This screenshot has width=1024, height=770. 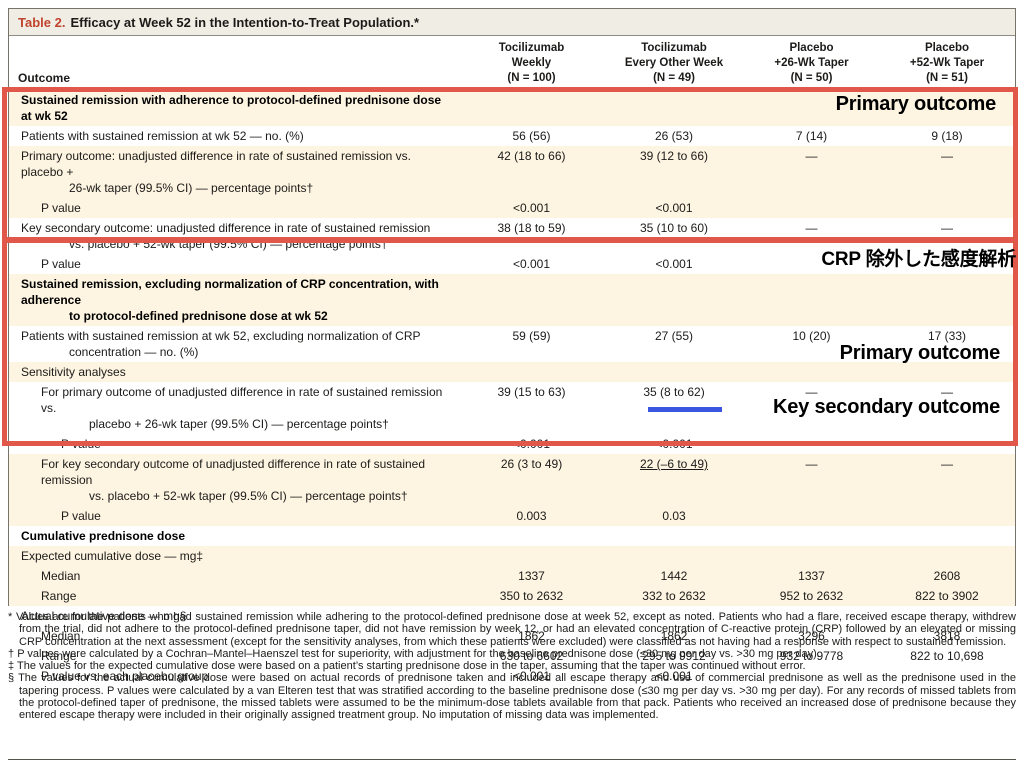 What do you see at coordinates (811, 136) in the screenshot?
I see `cell-value: 7 (14)` at bounding box center [811, 136].